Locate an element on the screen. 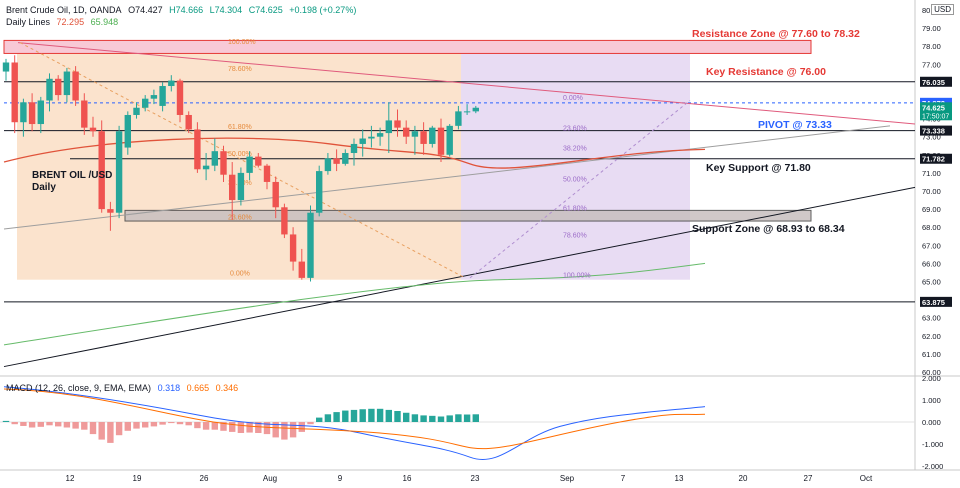 The image size is (960, 488). fib-left-label: 23.60% is located at coordinates (240, 217).